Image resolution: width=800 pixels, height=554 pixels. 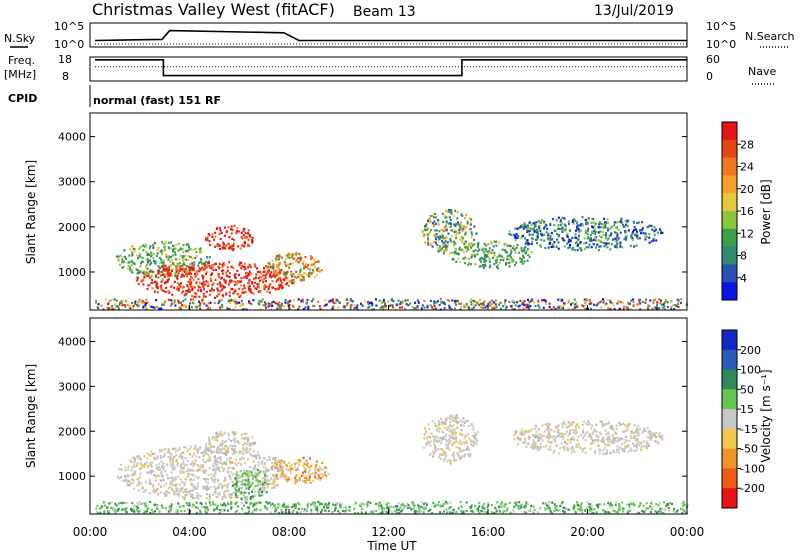 I want to click on nsearch-label: N.Search, so click(x=770, y=36).